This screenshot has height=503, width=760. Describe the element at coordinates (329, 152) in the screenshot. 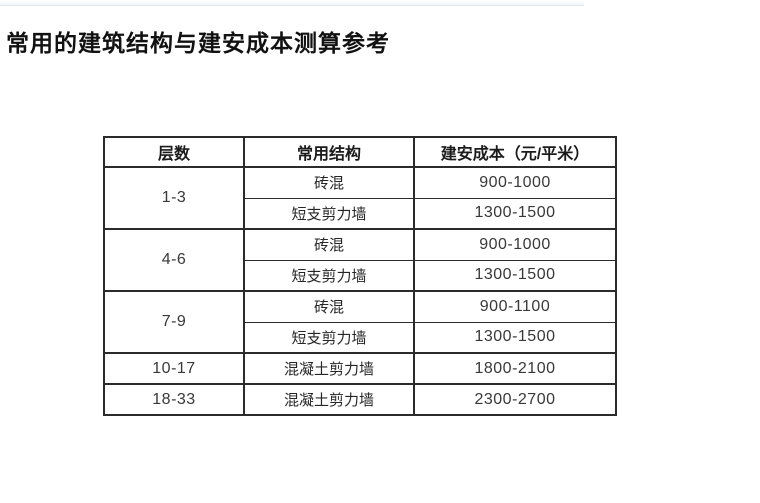

I see `header-structure: 常用结构` at that location.